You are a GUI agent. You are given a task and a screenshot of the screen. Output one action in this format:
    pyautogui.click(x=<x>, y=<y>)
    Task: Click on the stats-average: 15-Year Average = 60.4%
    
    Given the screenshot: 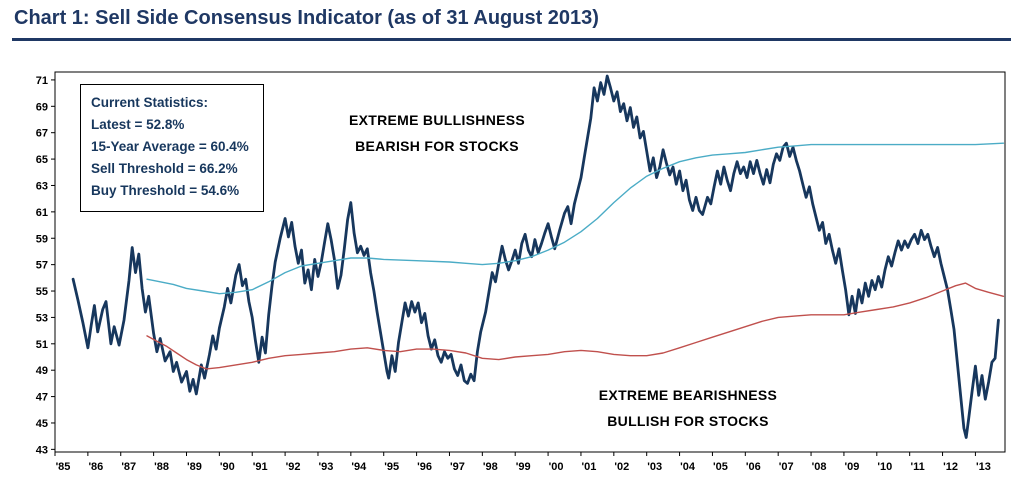 What is the action you would take?
    pyautogui.click(x=170, y=146)
    